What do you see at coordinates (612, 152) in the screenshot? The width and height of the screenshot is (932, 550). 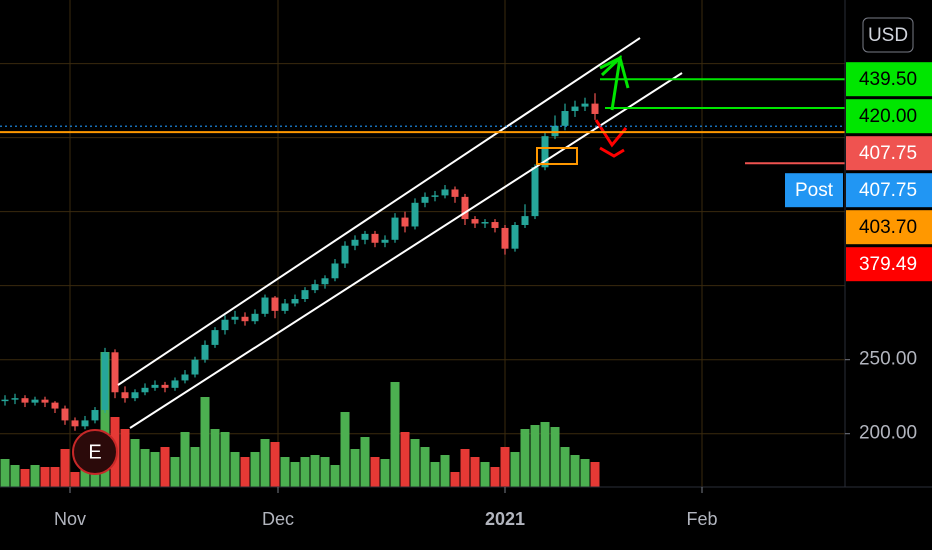 I see `down-arrow-head` at bounding box center [612, 152].